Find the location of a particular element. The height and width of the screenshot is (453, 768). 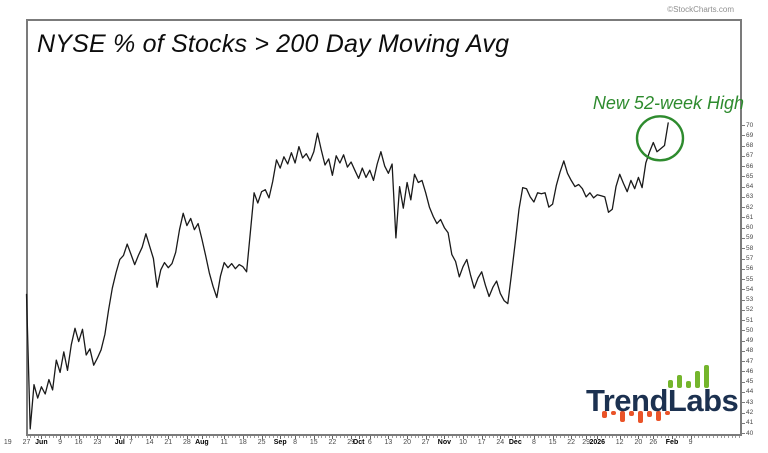

y-tick-label: 48 is located at coordinates (750, 351).